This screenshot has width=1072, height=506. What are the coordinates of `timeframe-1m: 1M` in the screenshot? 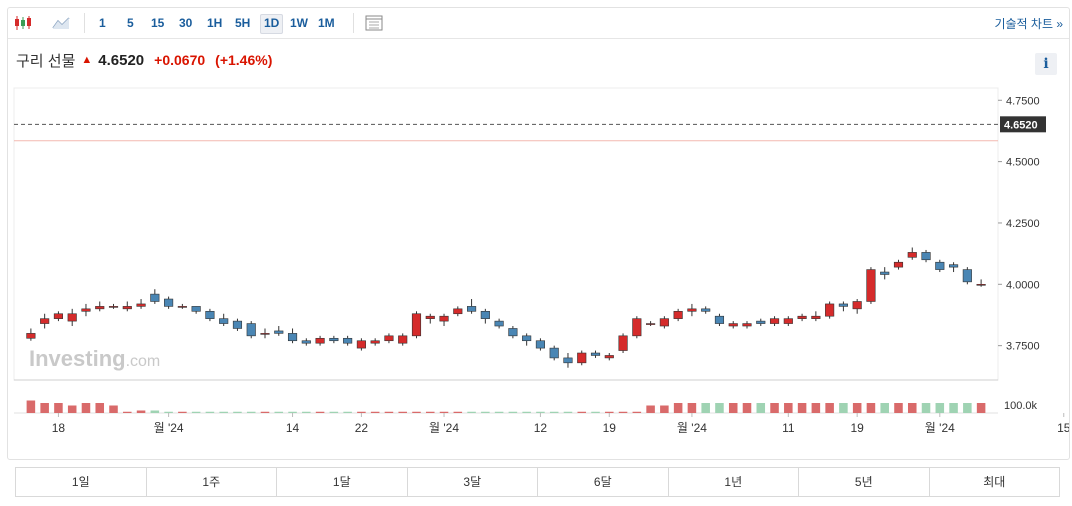 It's located at (326, 23).